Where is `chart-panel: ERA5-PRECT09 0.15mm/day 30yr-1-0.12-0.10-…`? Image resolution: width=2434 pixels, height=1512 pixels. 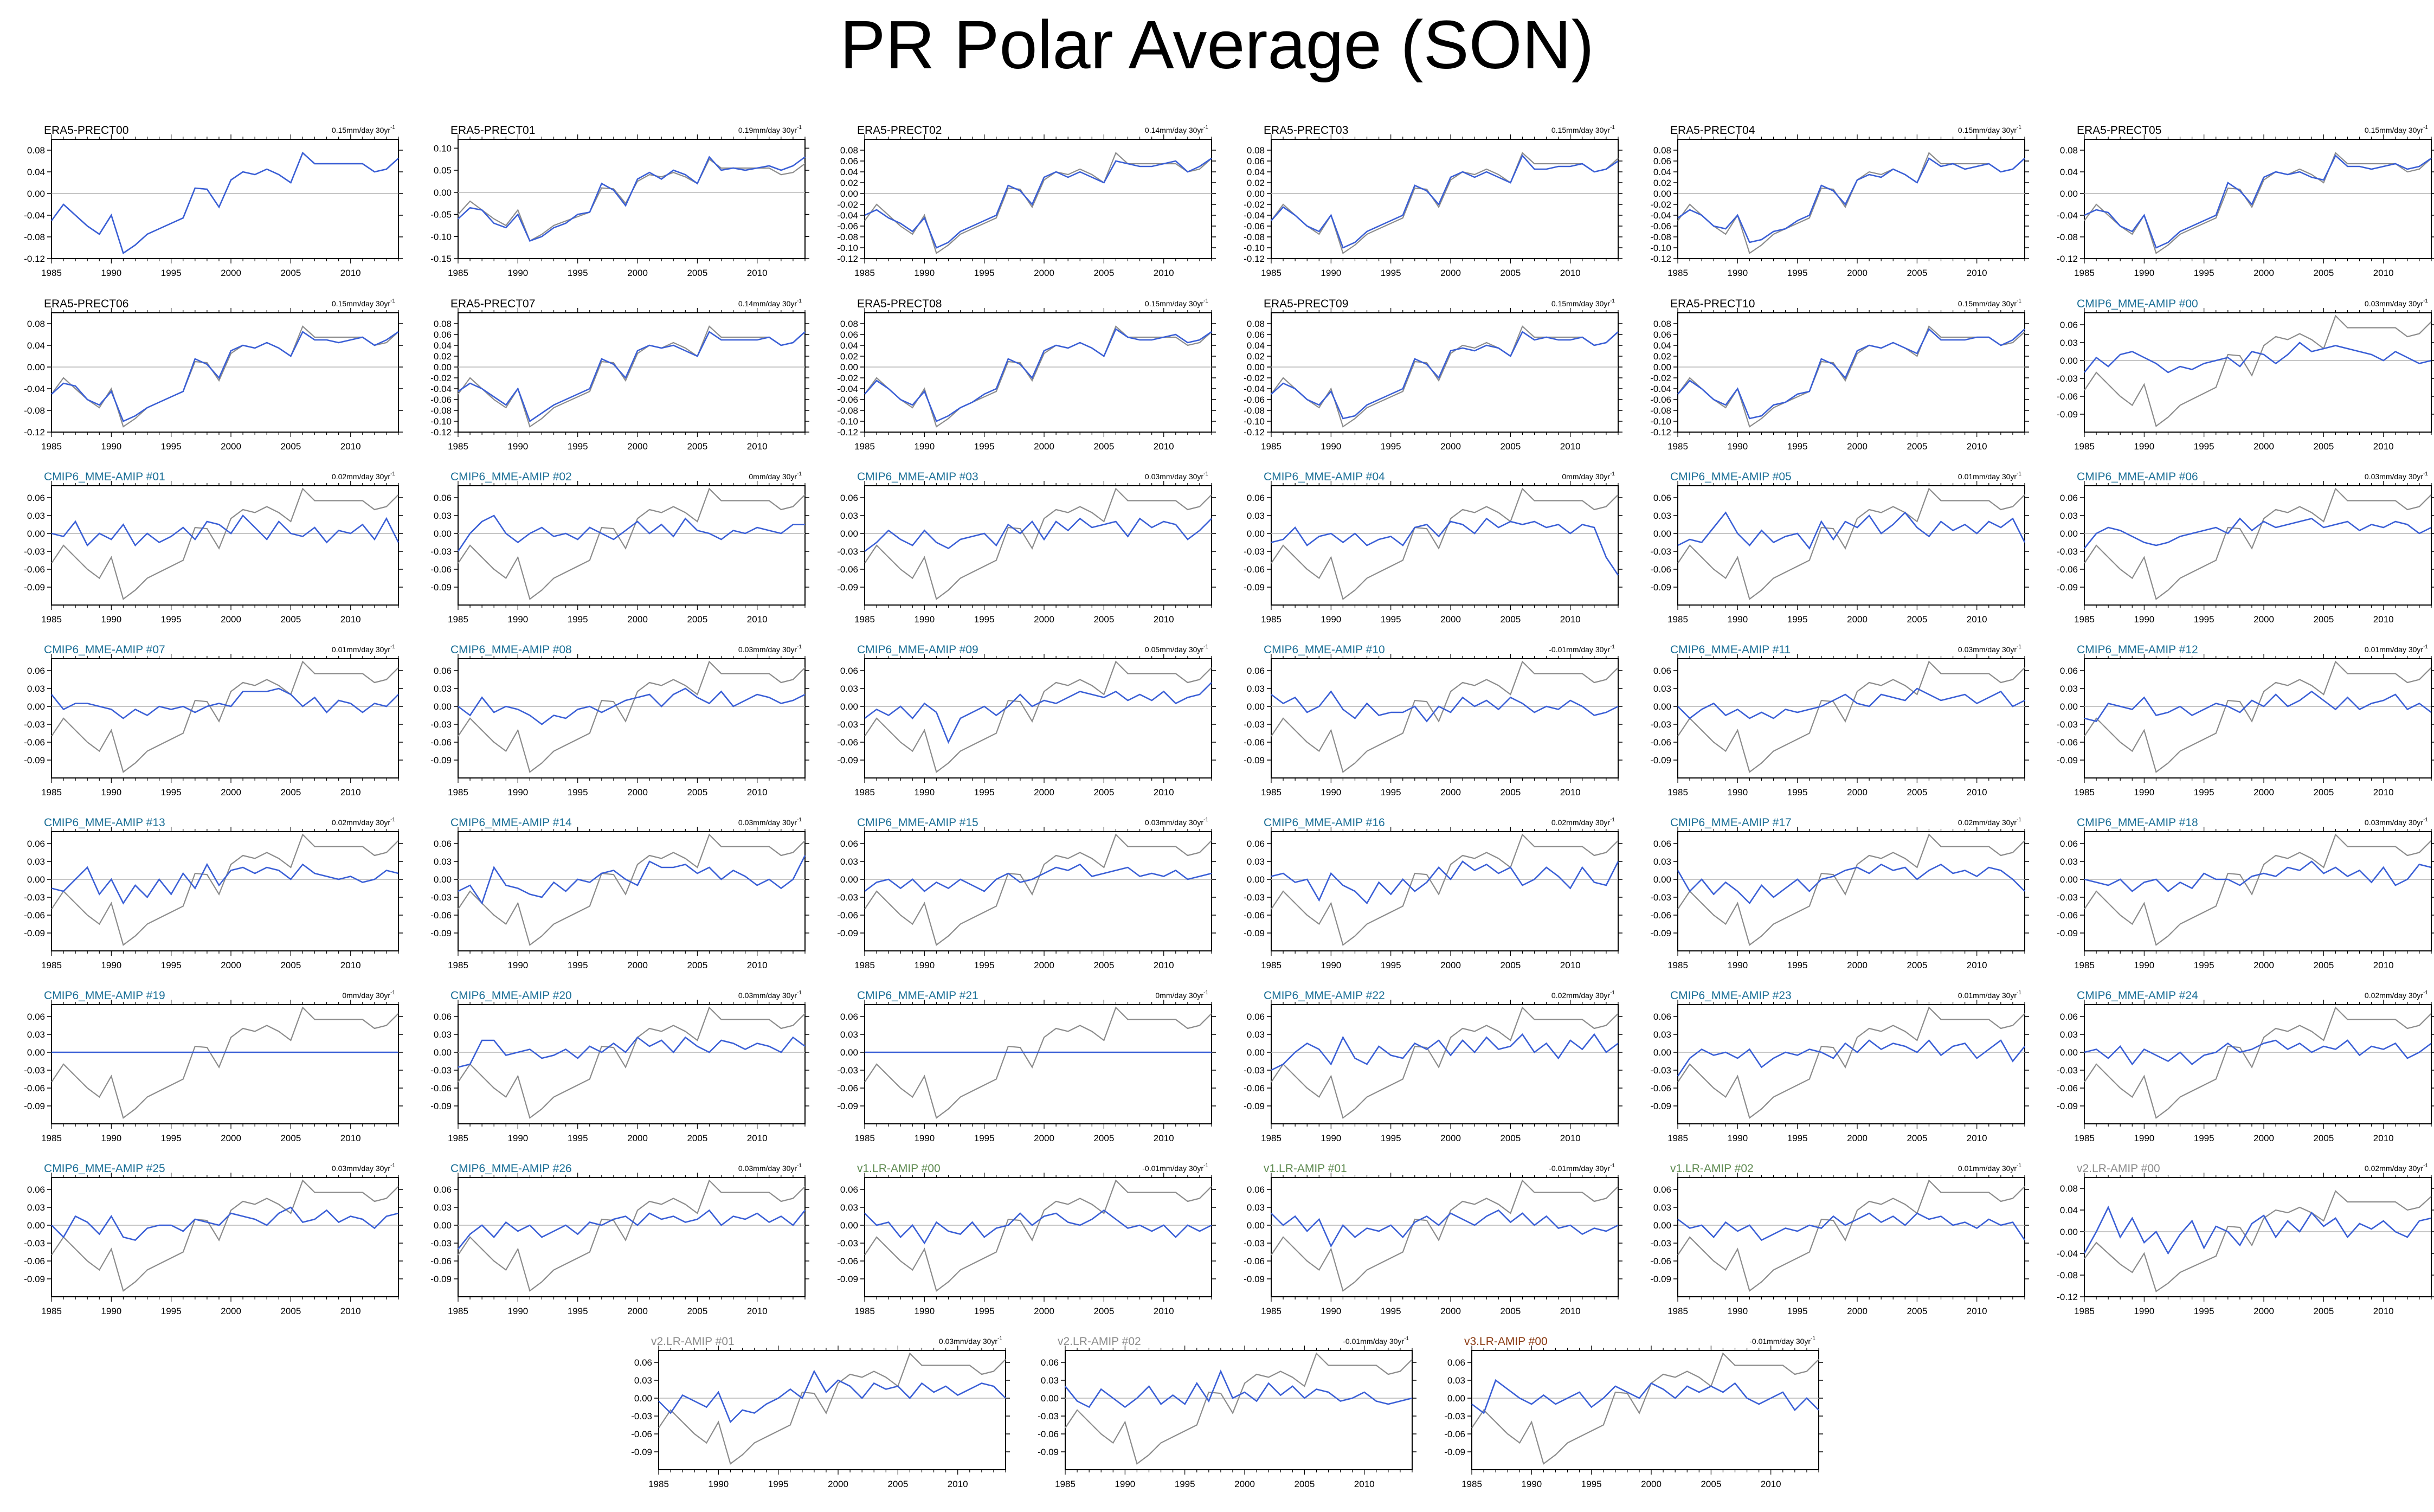
chart-panel: ERA5-PRECT09 0.15mm/day 30yr-1-0.12-0.10-… is located at coordinates (1433, 375).